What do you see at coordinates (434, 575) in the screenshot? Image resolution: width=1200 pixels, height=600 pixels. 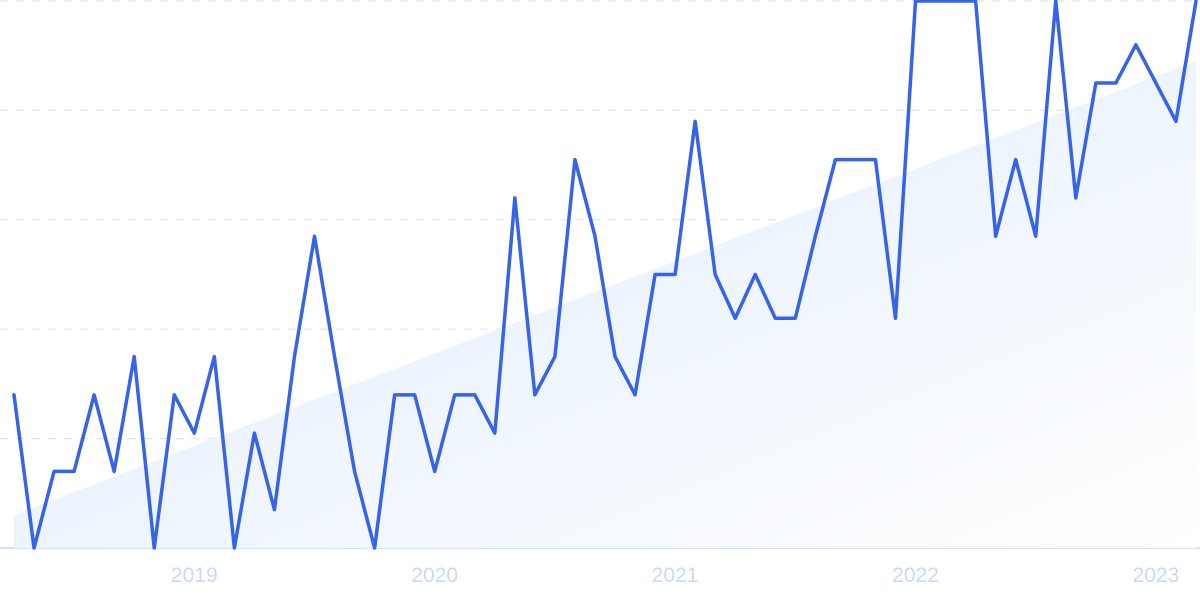 I see `x-tick-label: 2020` at bounding box center [434, 575].